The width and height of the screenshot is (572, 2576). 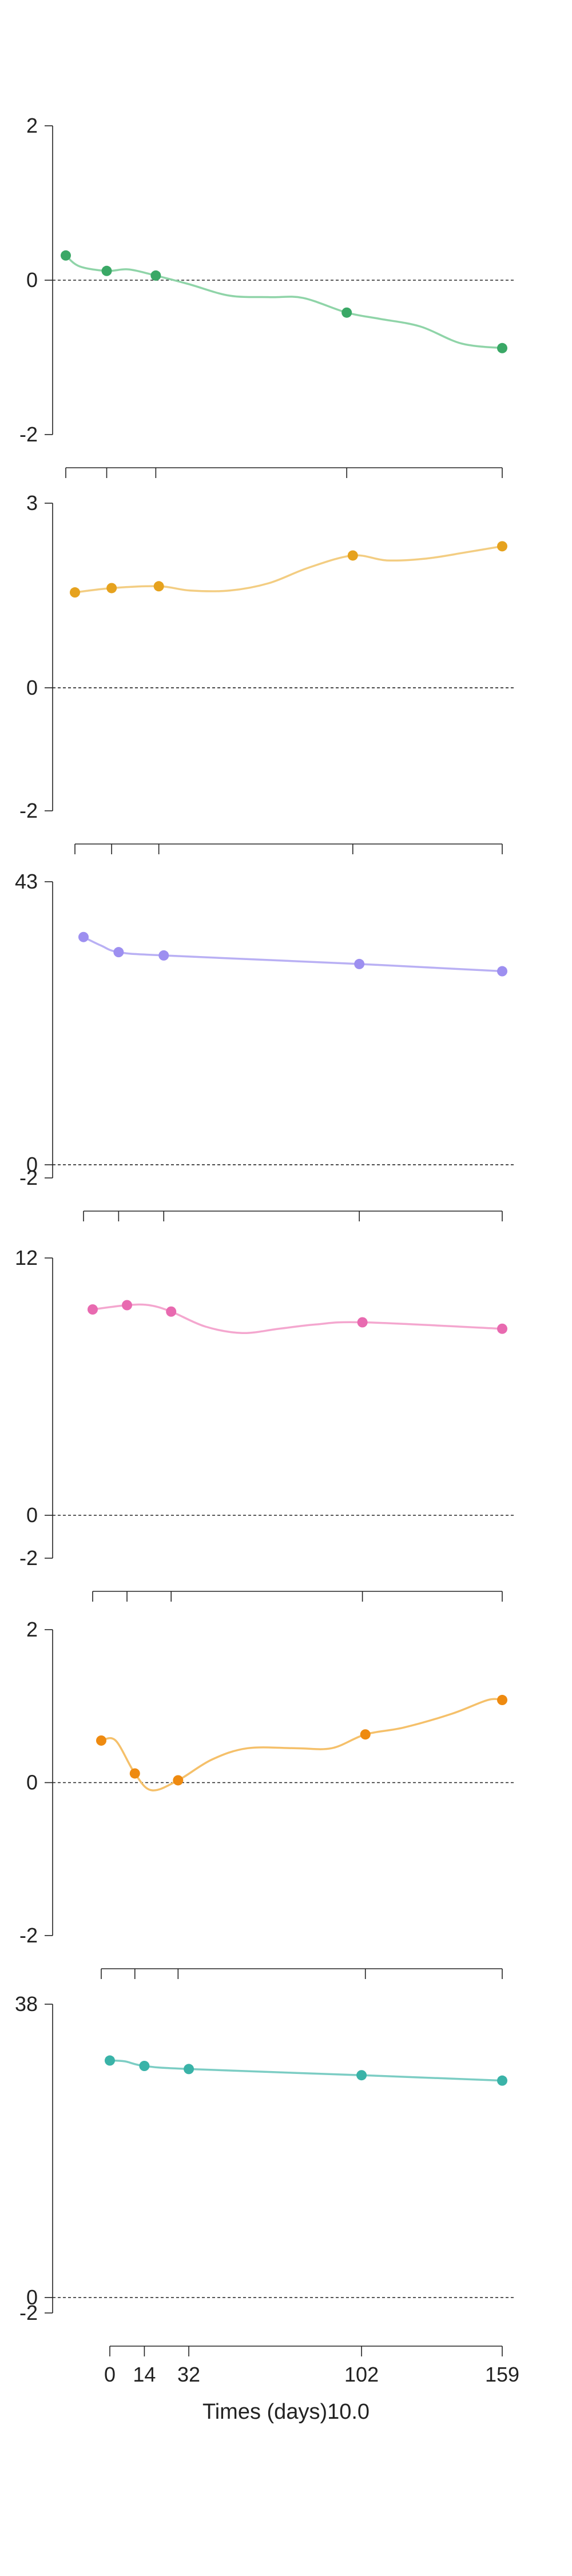 I want to click on x-tick-label: 32, so click(x=188, y=2374).